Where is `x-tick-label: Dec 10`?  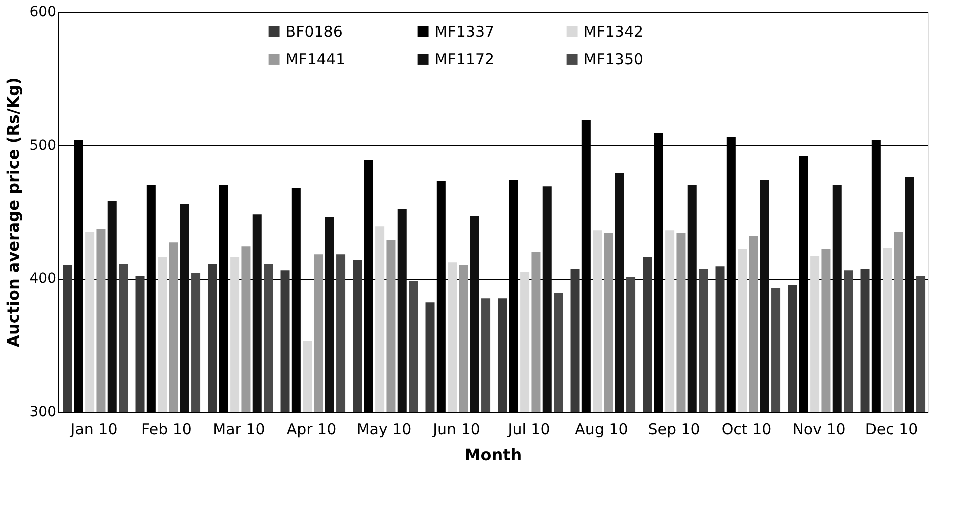
x-tick-label: Dec 10 is located at coordinates (891, 429).